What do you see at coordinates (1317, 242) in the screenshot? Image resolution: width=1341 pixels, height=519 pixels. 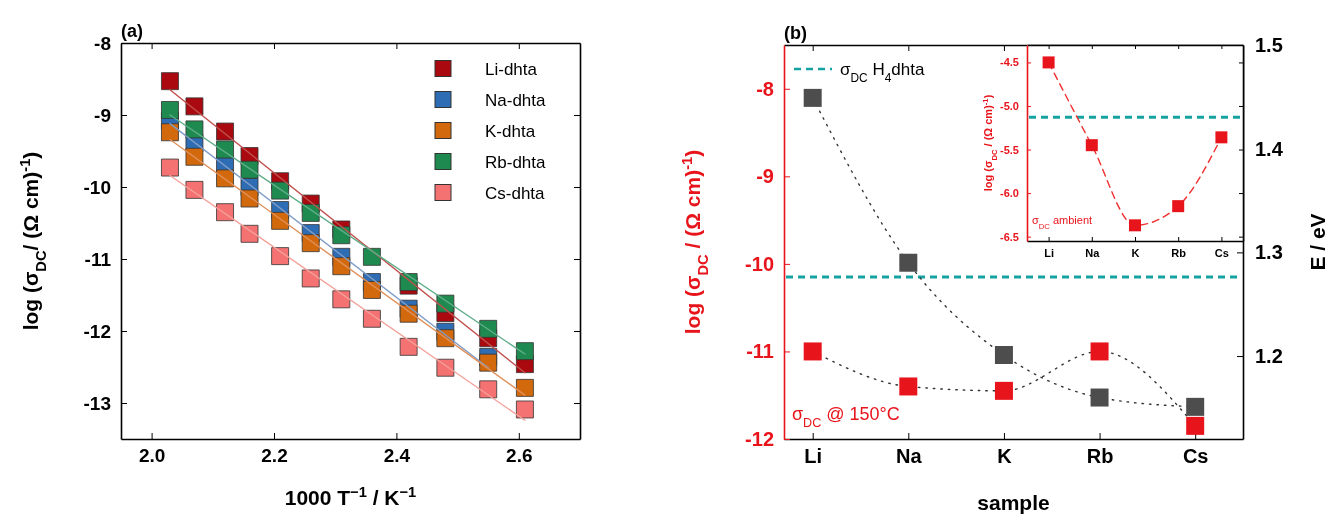 I see `y2-axis-title: E / eV` at bounding box center [1317, 242].